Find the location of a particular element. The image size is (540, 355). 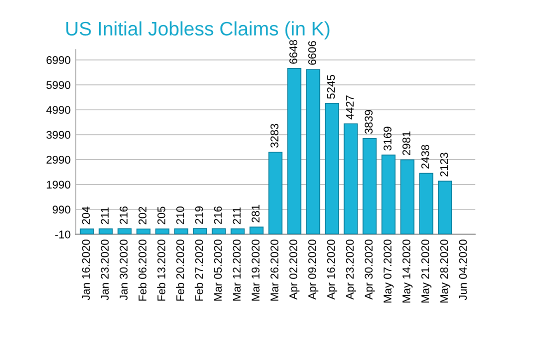

chart-title: US Initial Jobless Claims (in K) is located at coordinates (198, 30).